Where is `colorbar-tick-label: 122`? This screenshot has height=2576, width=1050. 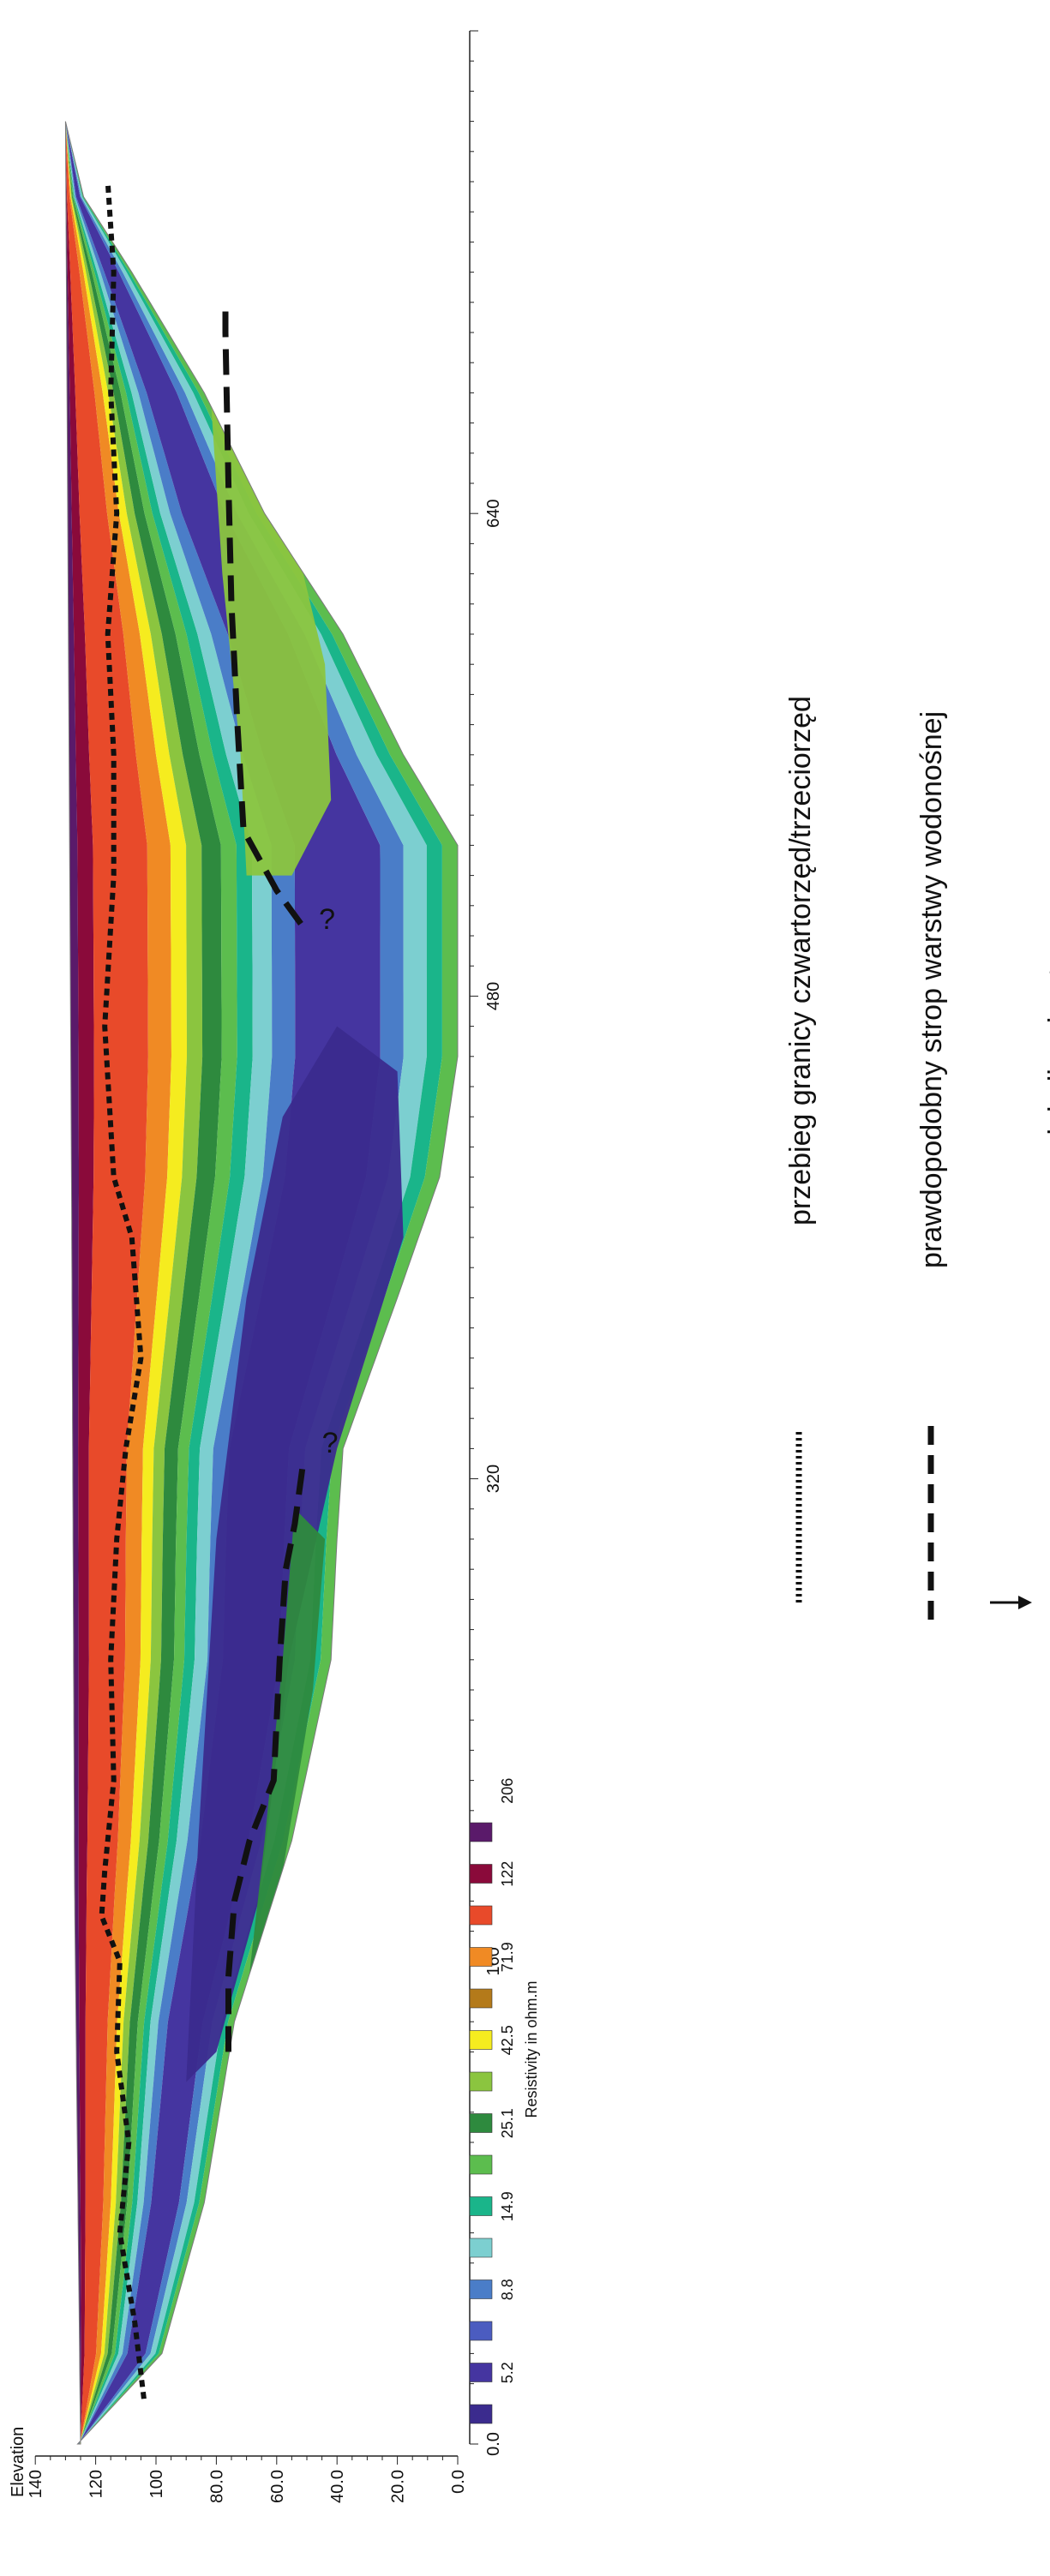
colorbar-tick-label: 122 is located at coordinates (507, 1874).